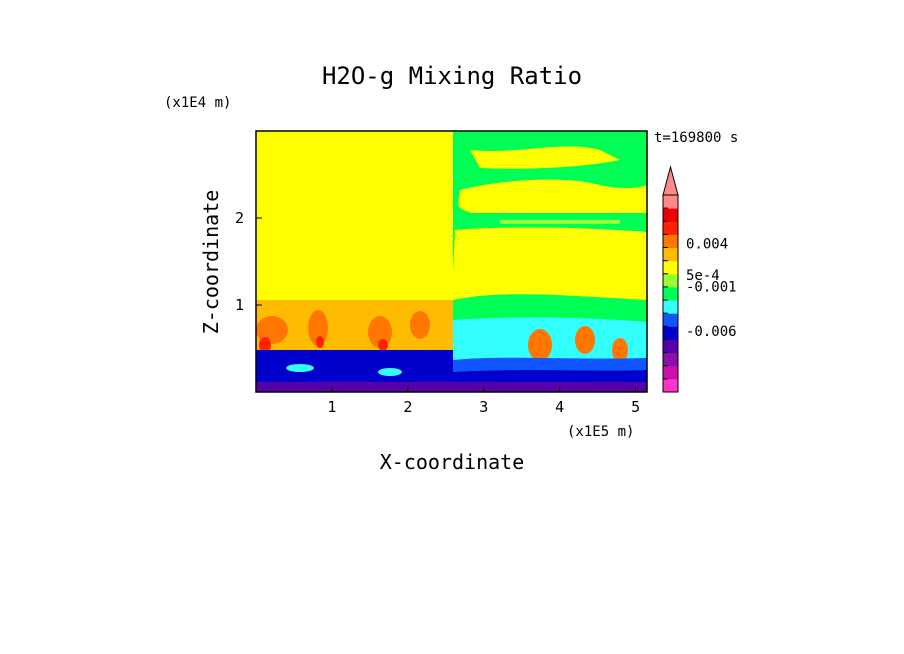  Describe the element at coordinates (248, 261) in the screenshot. I see `y-axis: 12` at that location.